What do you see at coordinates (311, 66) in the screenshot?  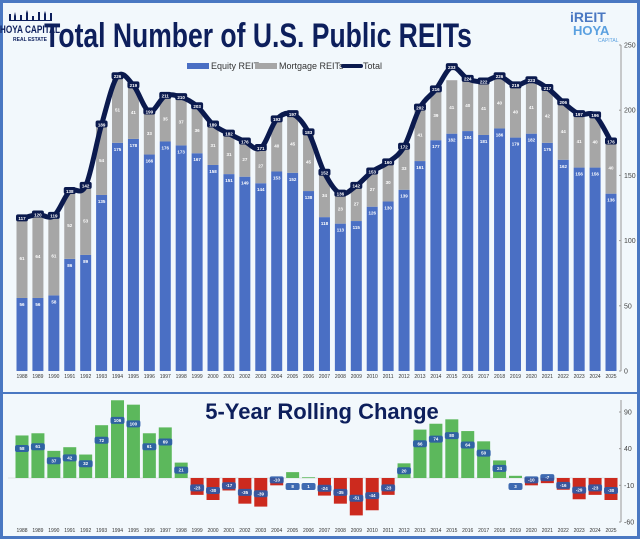 I see `legend-label: Mortgage REITs` at bounding box center [311, 66].